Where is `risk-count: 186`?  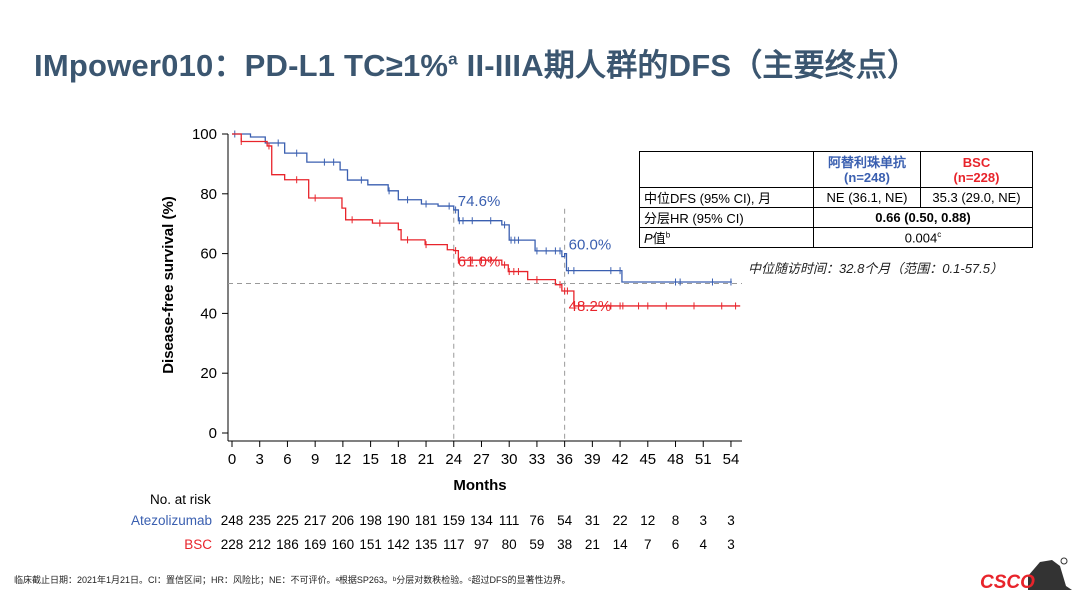
risk-count: 186 is located at coordinates (287, 544).